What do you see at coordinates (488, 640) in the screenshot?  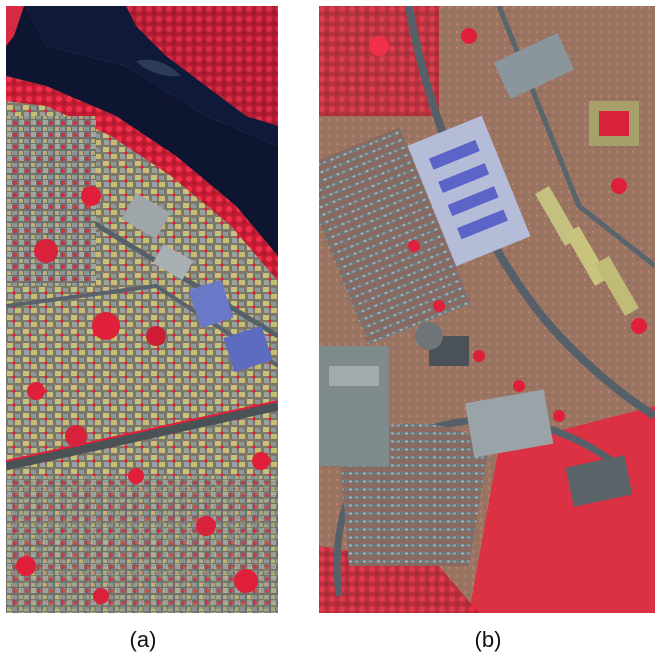 I see `panel-caption-b: (b)` at bounding box center [488, 640].